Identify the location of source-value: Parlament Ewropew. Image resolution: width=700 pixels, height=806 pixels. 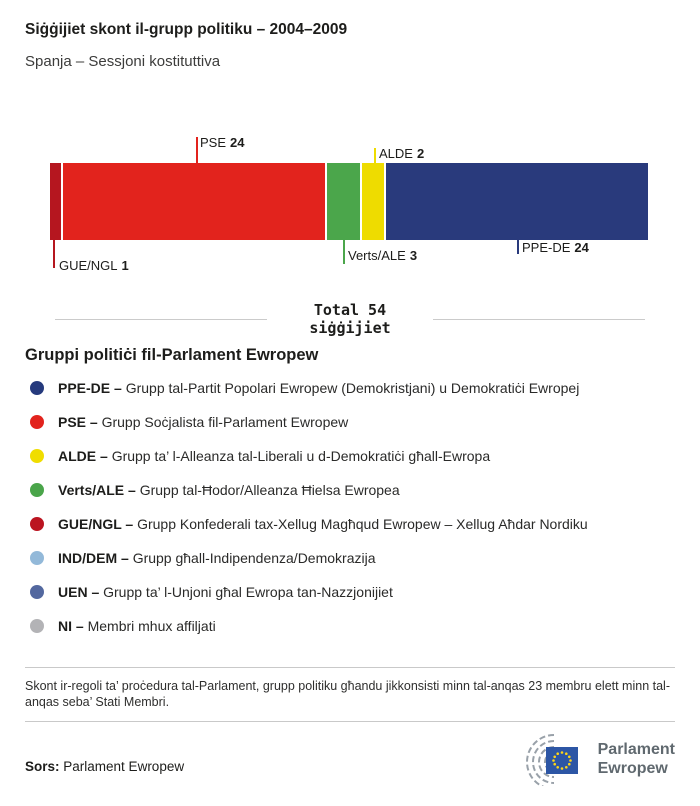
(124, 766).